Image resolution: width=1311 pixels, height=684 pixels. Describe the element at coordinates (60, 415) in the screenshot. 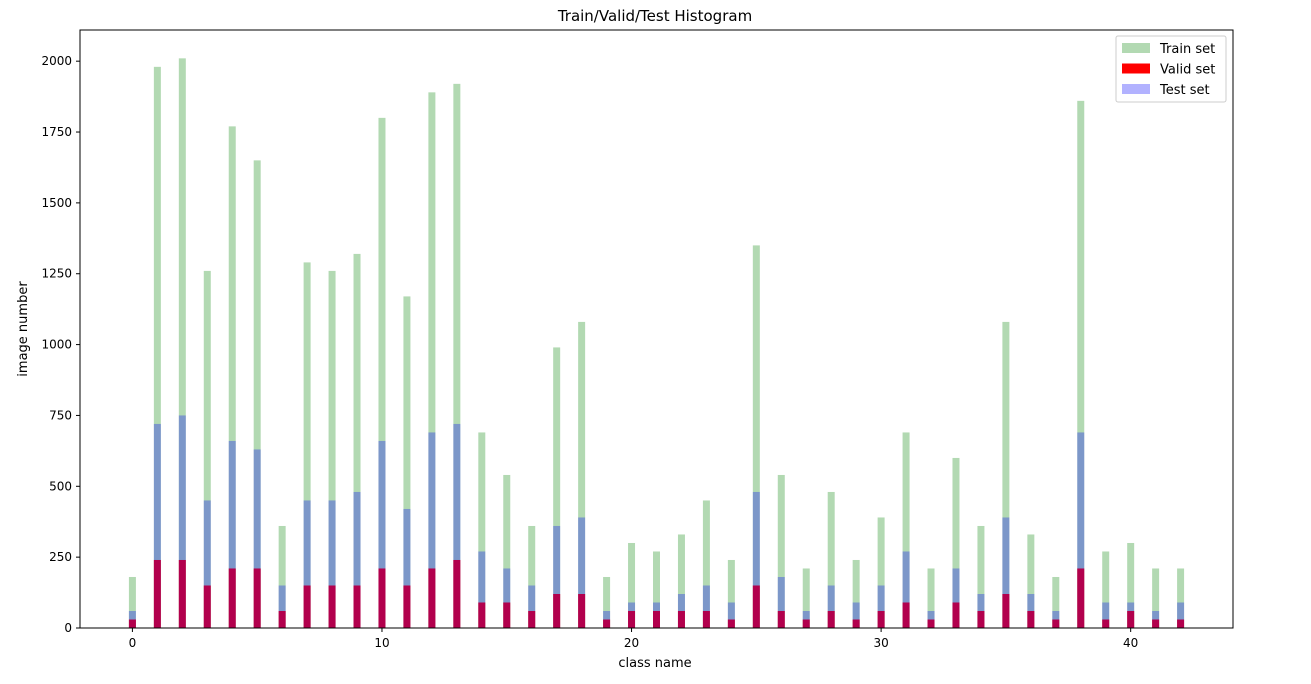

I see `y-tick-label: 750` at that location.